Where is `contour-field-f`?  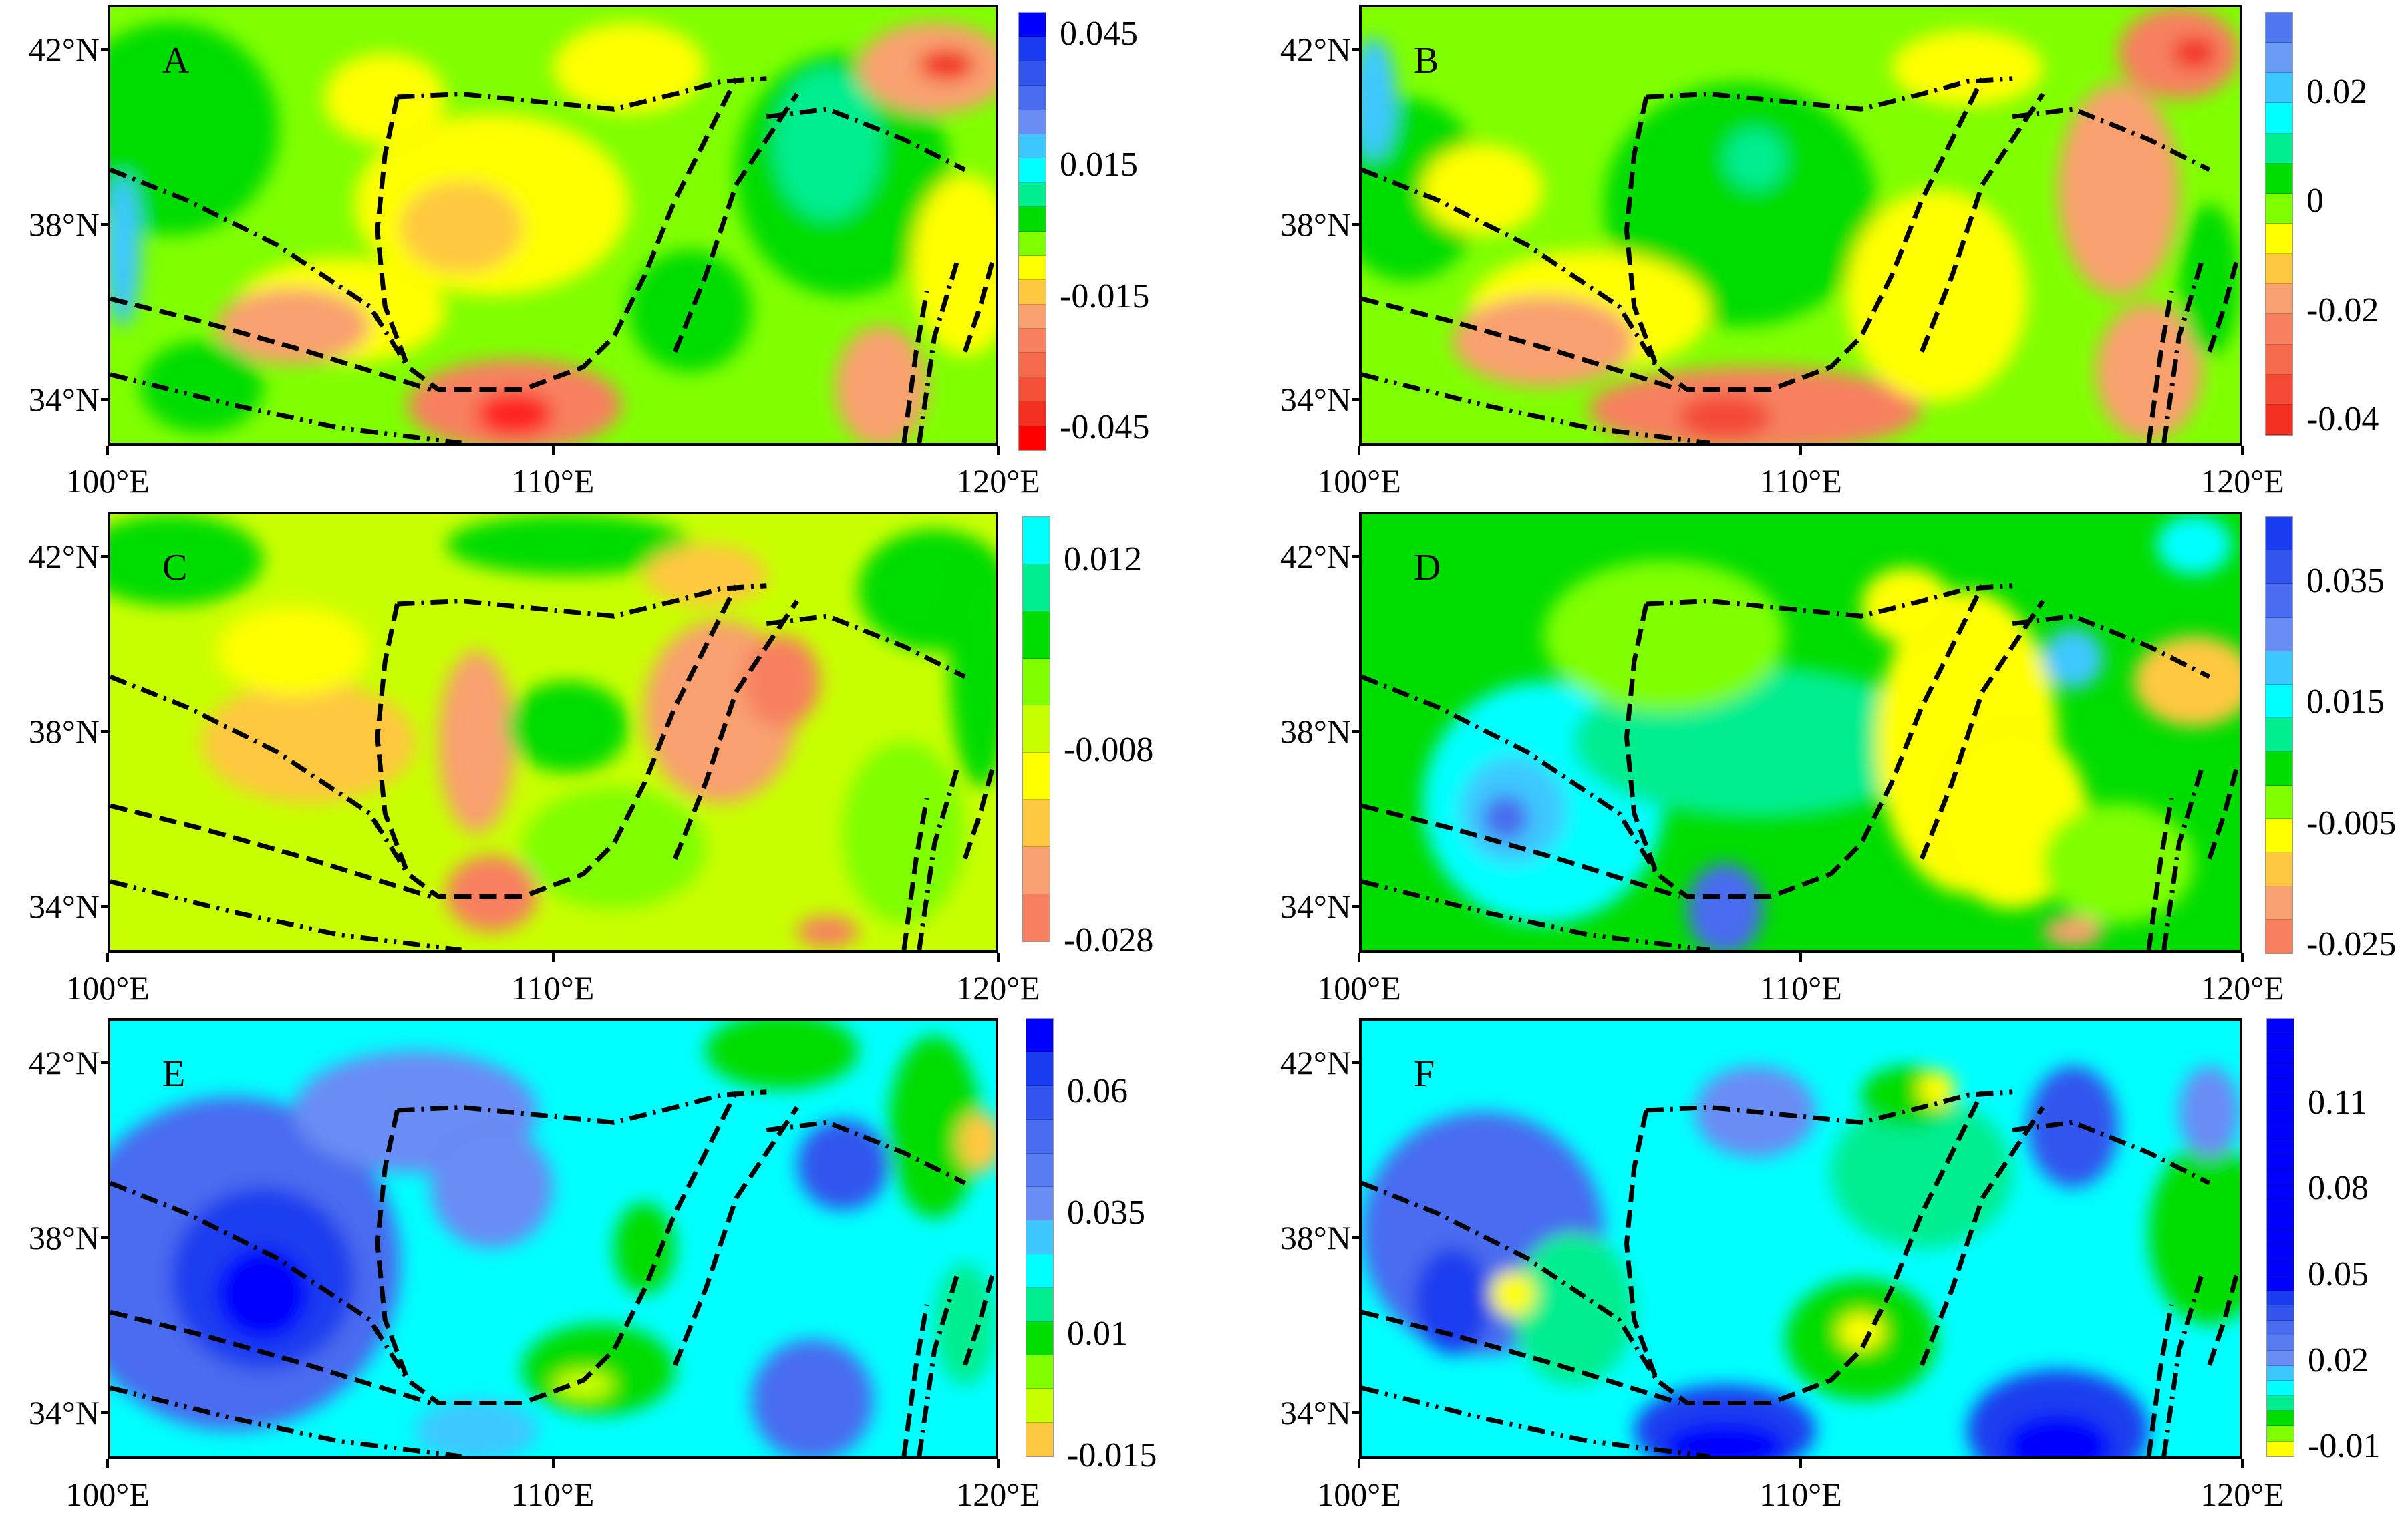 contour-field-f is located at coordinates (1801, 1260).